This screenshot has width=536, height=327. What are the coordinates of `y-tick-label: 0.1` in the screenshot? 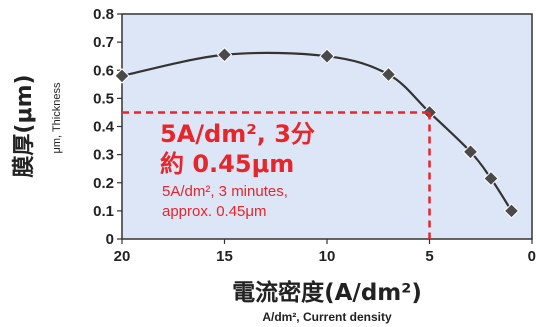 It's located at (103, 211).